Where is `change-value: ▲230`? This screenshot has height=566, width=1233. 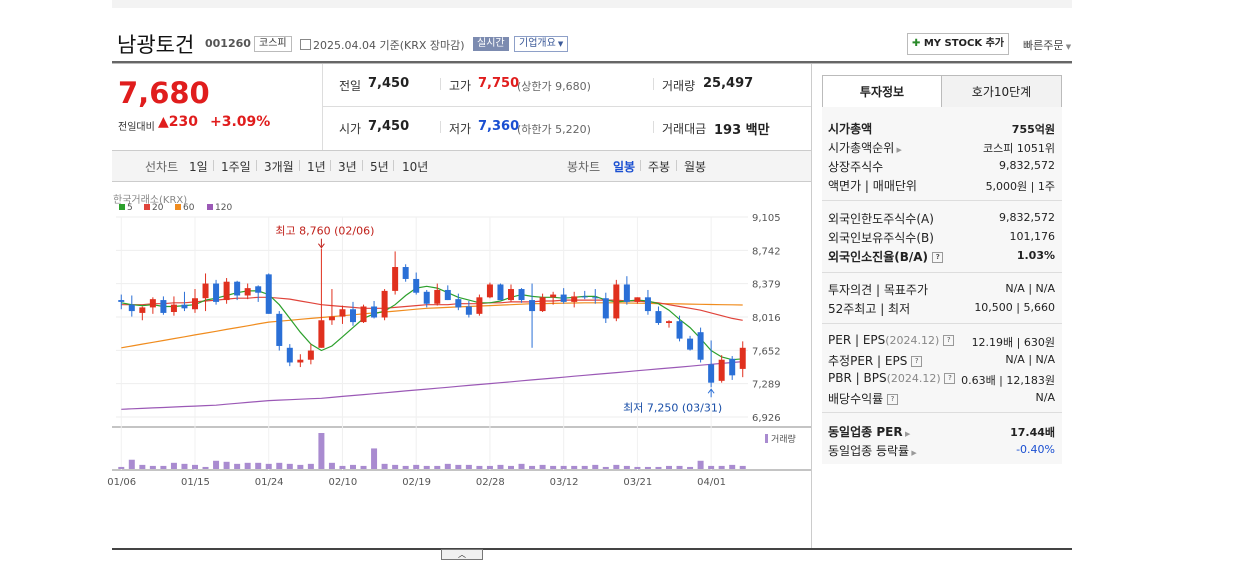 change-value: ▲230 is located at coordinates (178, 122).